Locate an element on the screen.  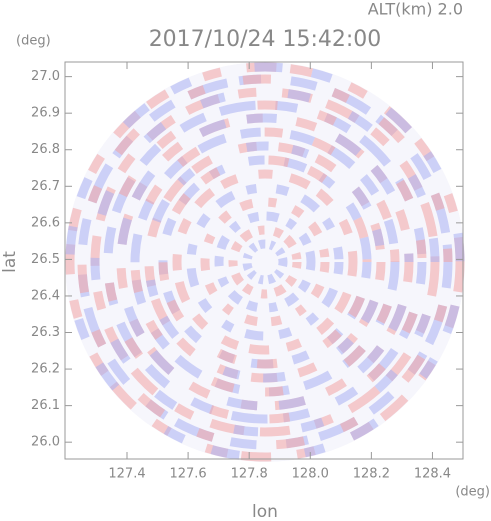
y-tick-label: 26.6 is located at coordinates (45, 222).